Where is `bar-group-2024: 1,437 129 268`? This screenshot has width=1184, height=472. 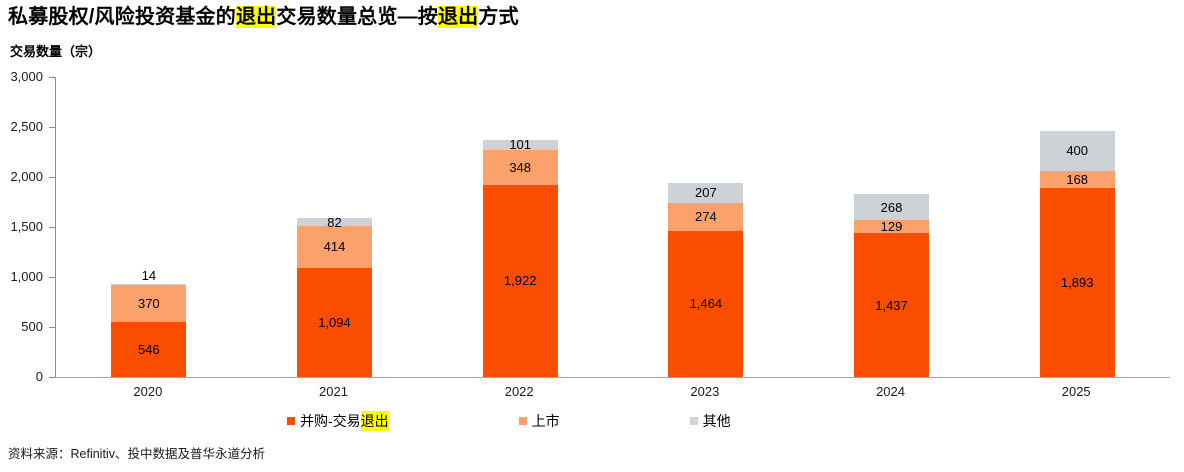
bar-group-2024: 1,437 129 268 is located at coordinates (892, 227).